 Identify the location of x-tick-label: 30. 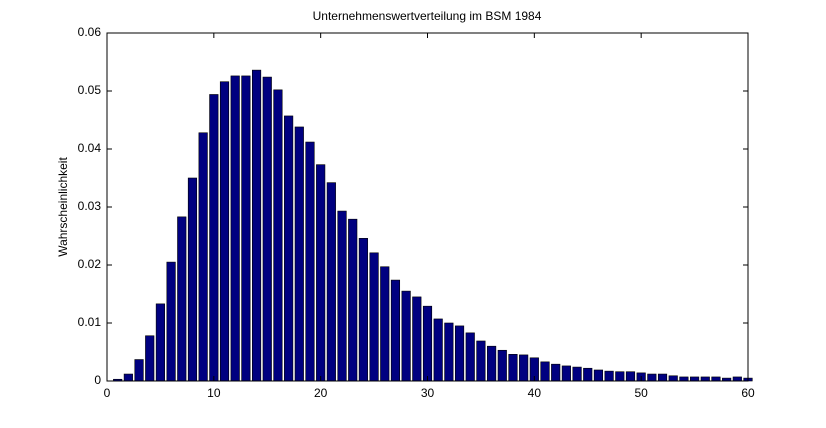
(428, 393).